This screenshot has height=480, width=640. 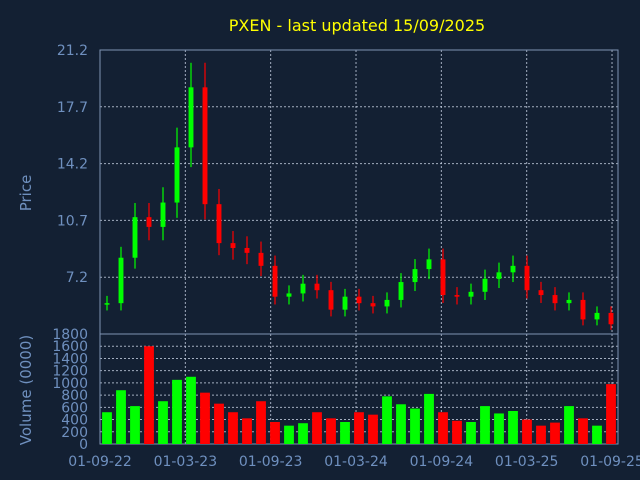 What do you see at coordinates (271, 462) in the screenshot?
I see `x-tick-label: 01-09-23` at bounding box center [271, 462].